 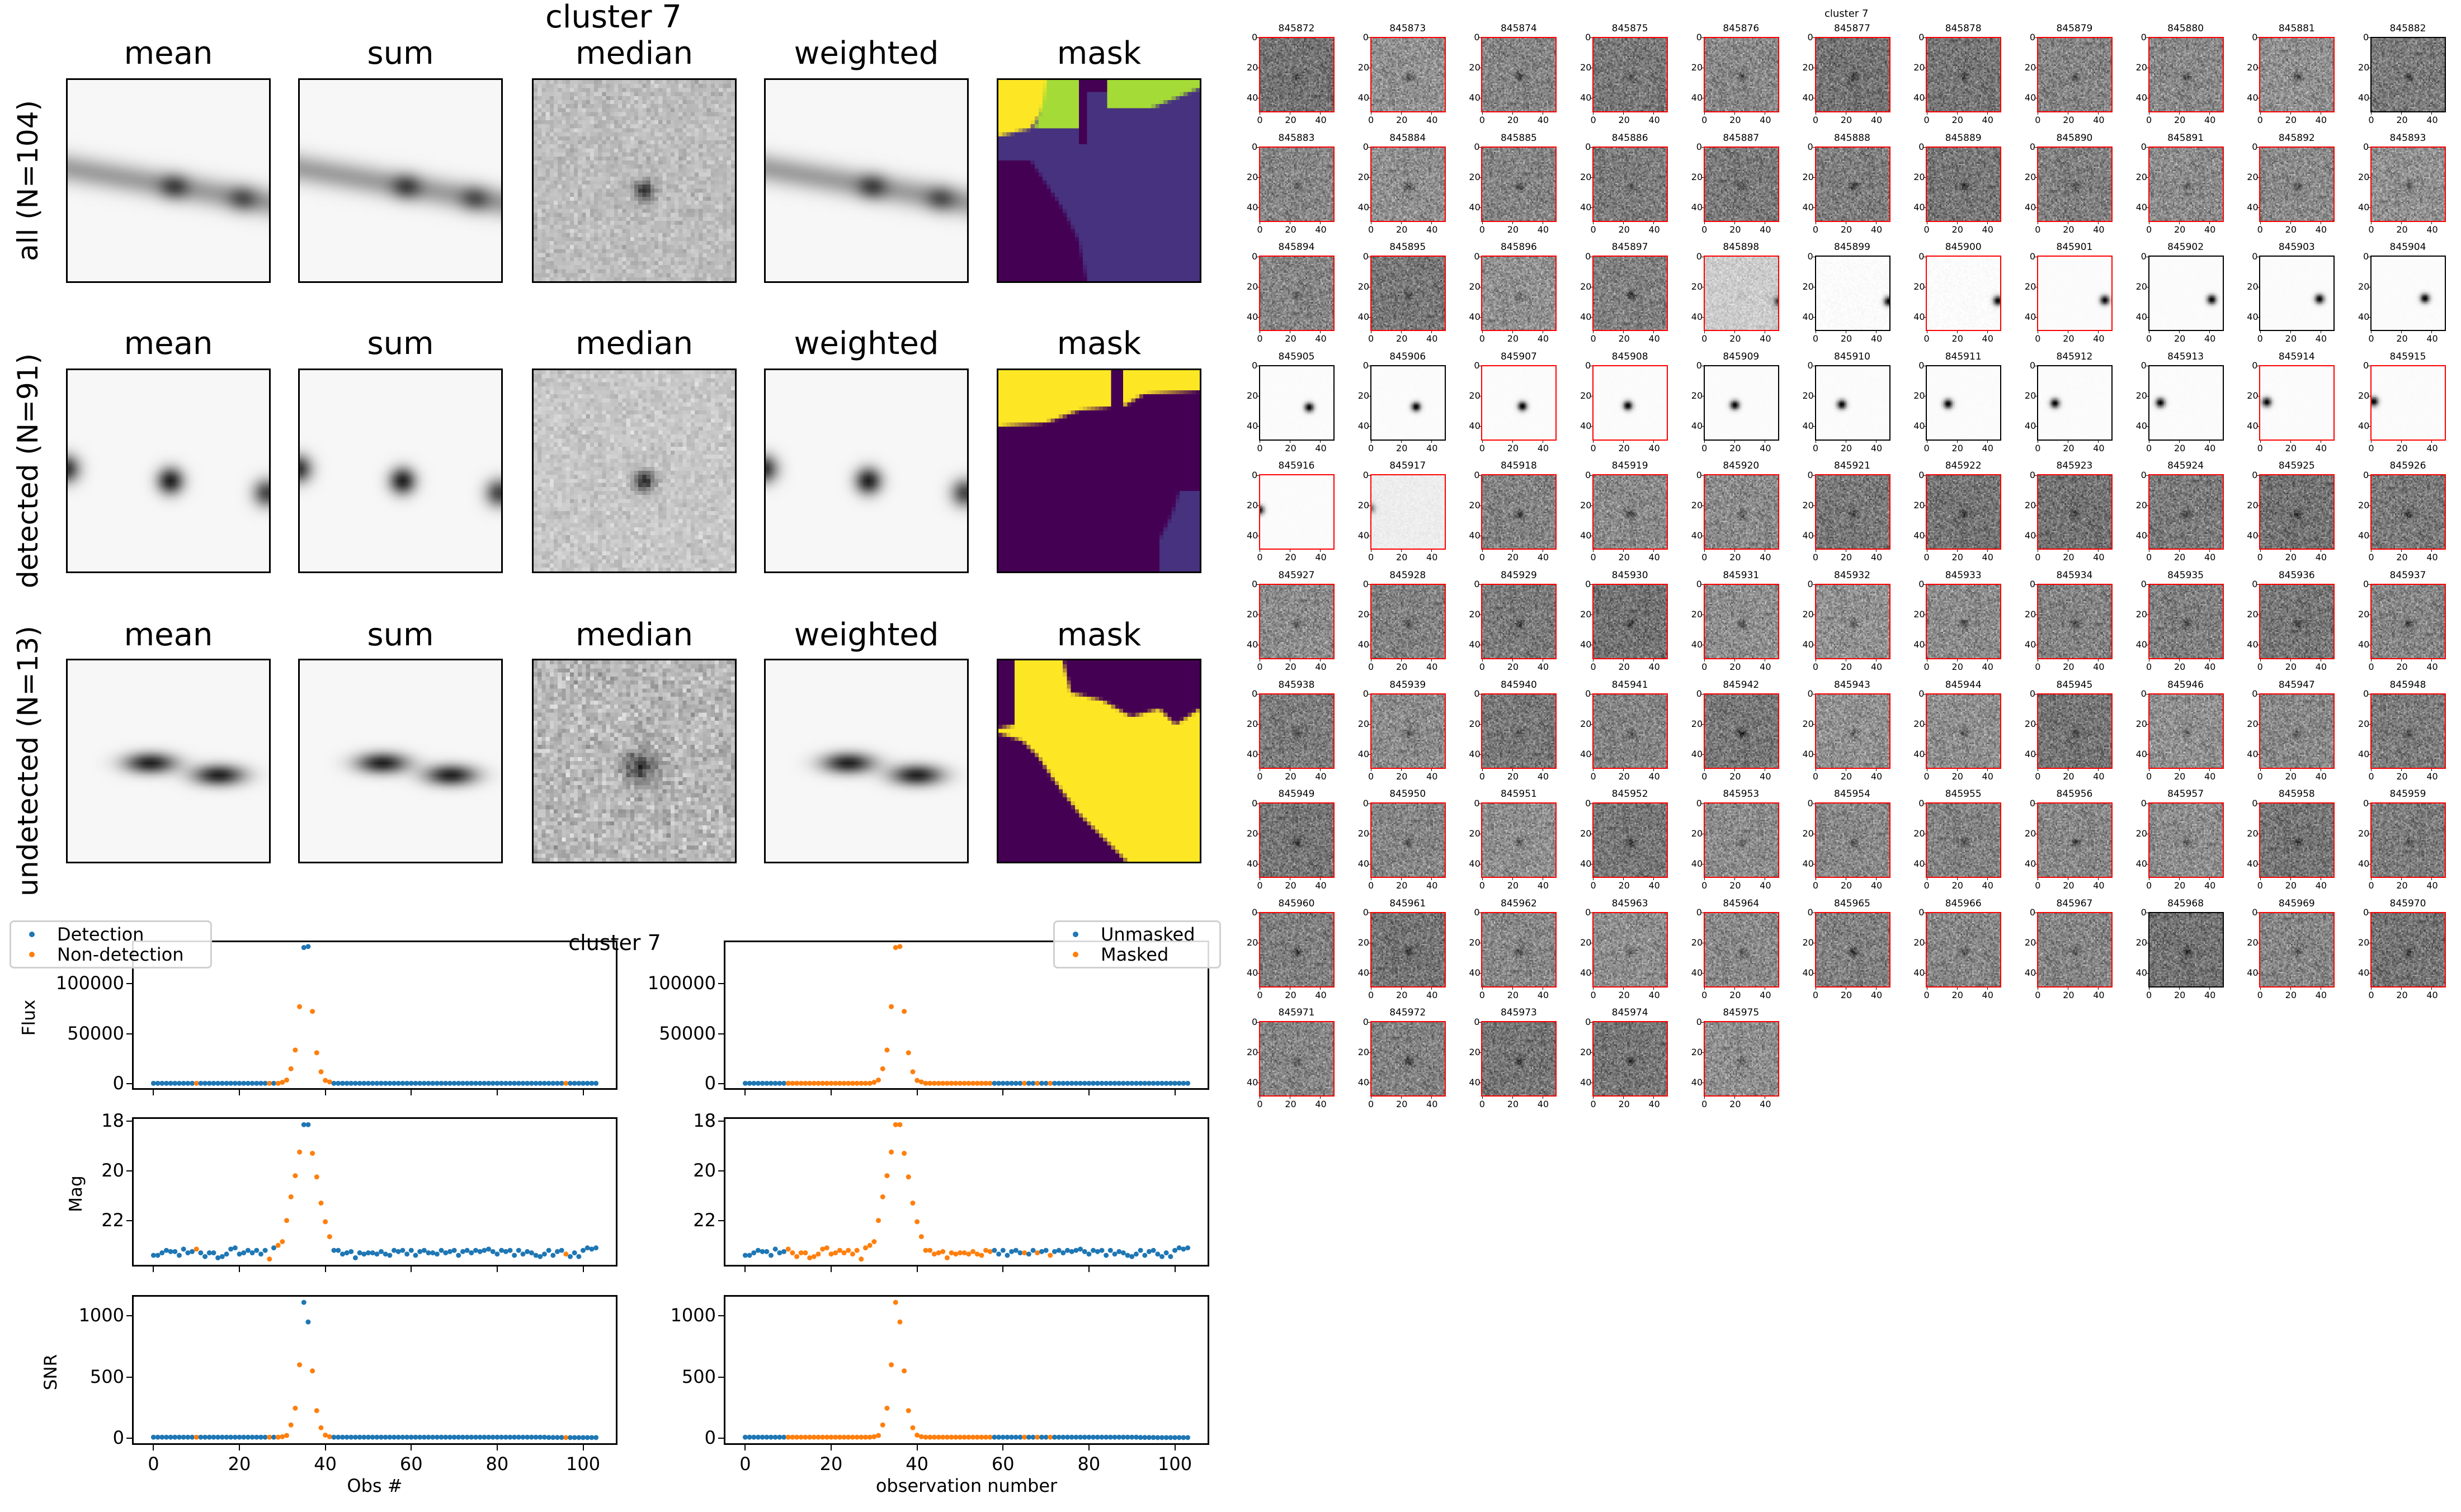 I want to click on legend-entry: Detection, so click(x=110, y=934).